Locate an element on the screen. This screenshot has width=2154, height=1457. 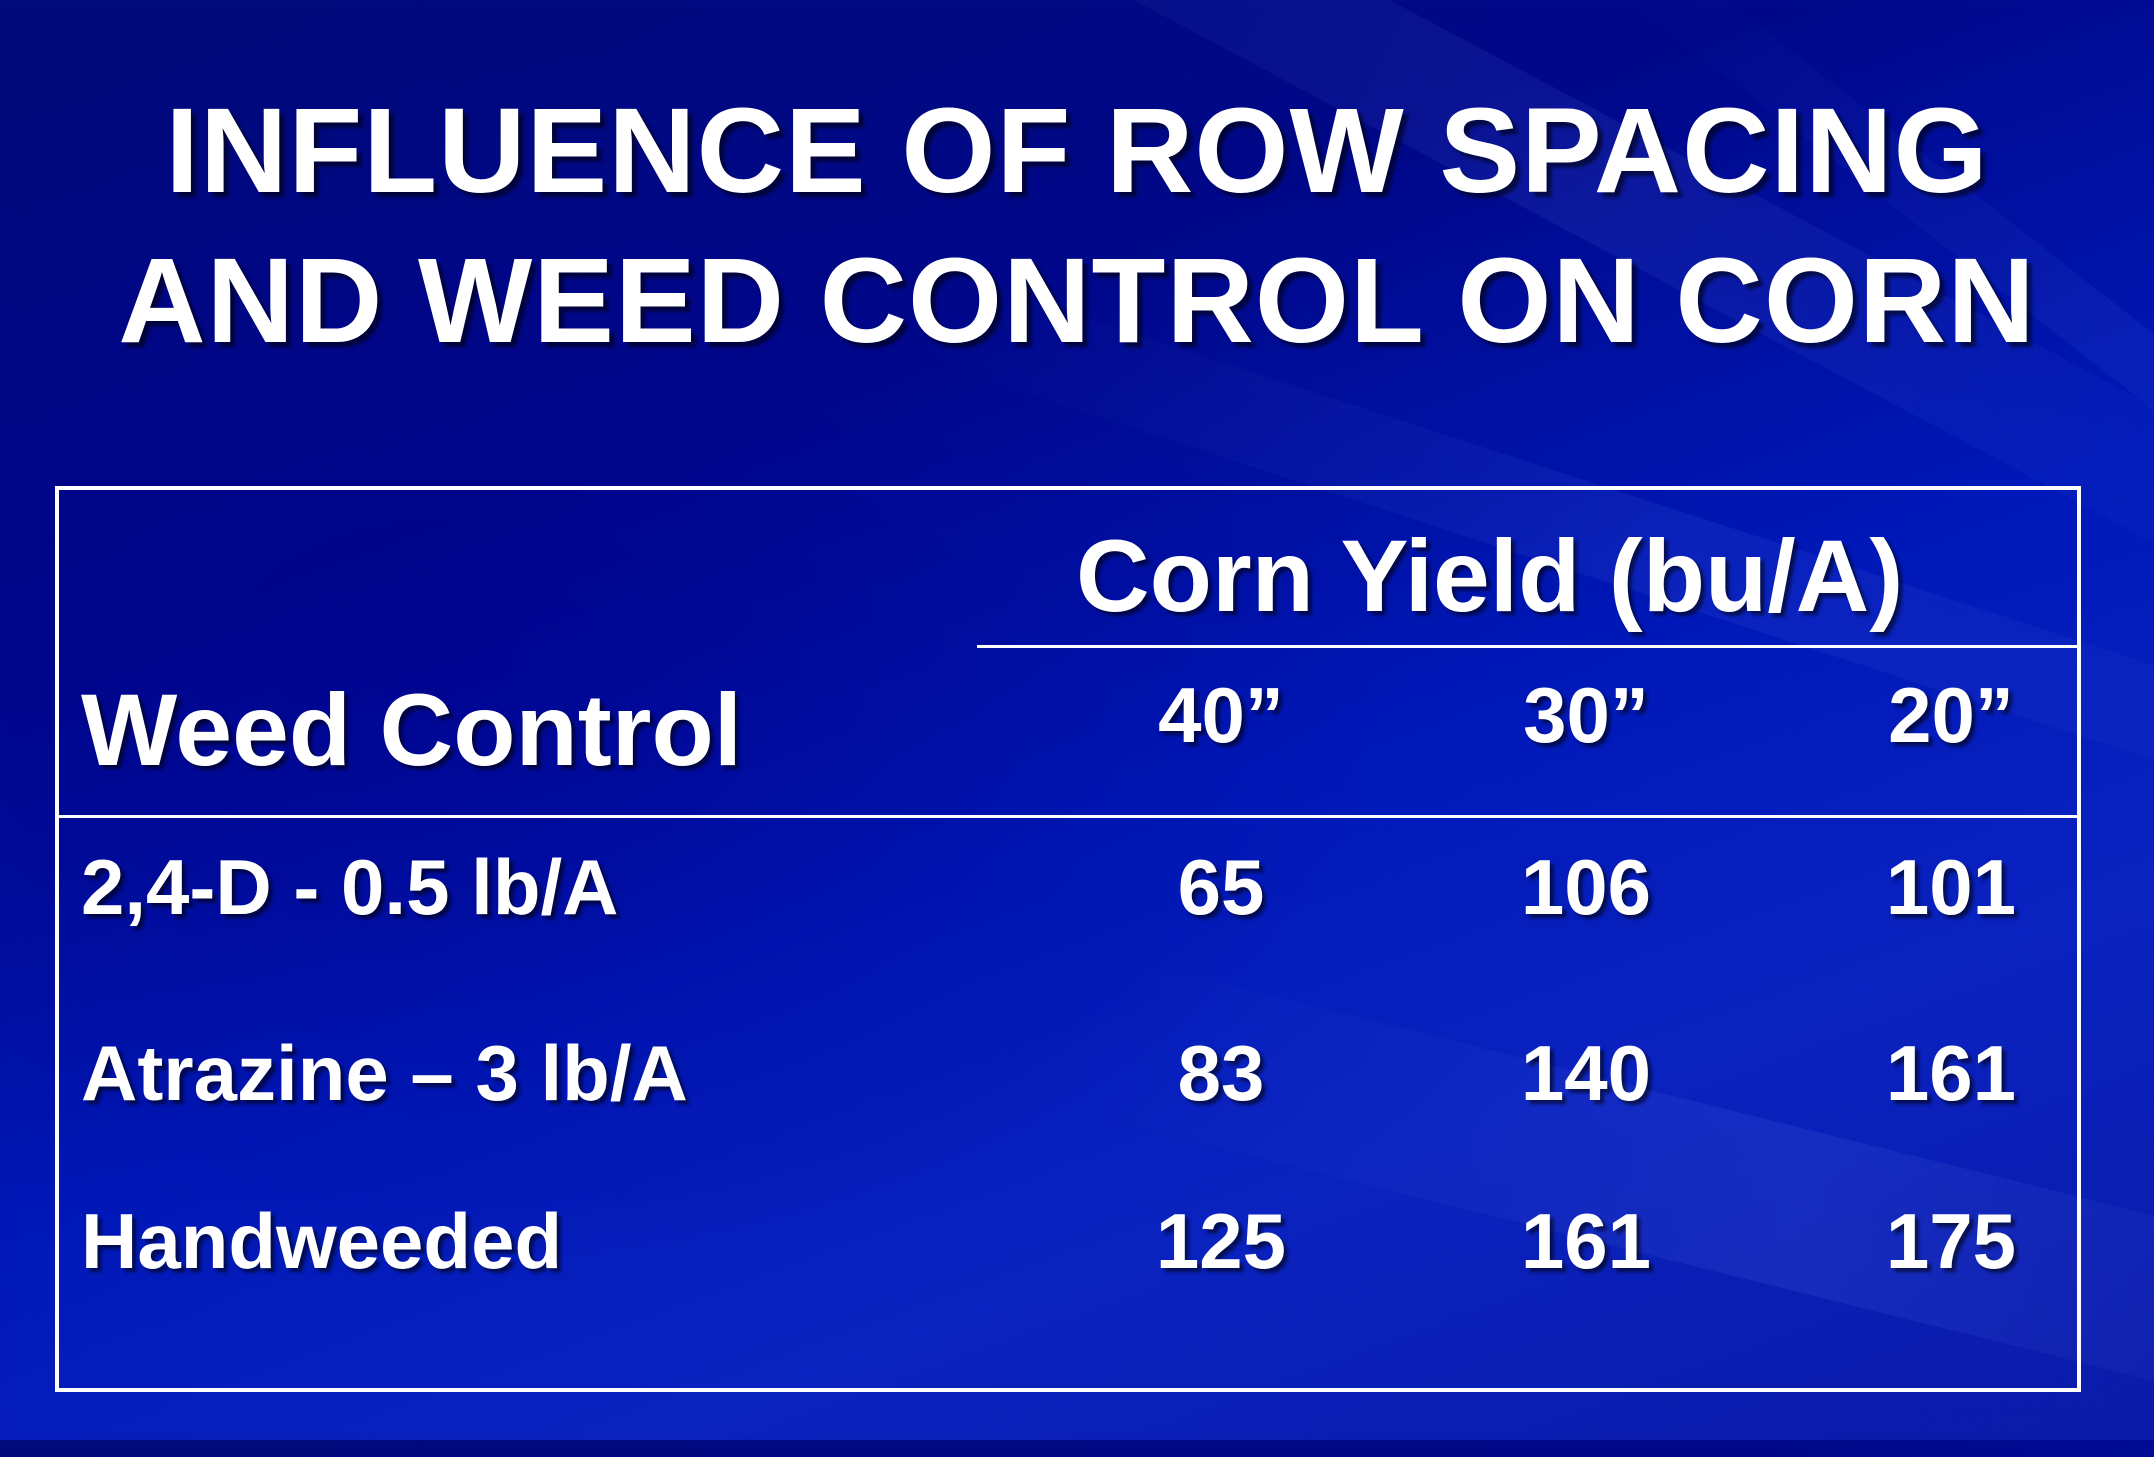
column-header-20: 20” is located at coordinates (1951, 715).